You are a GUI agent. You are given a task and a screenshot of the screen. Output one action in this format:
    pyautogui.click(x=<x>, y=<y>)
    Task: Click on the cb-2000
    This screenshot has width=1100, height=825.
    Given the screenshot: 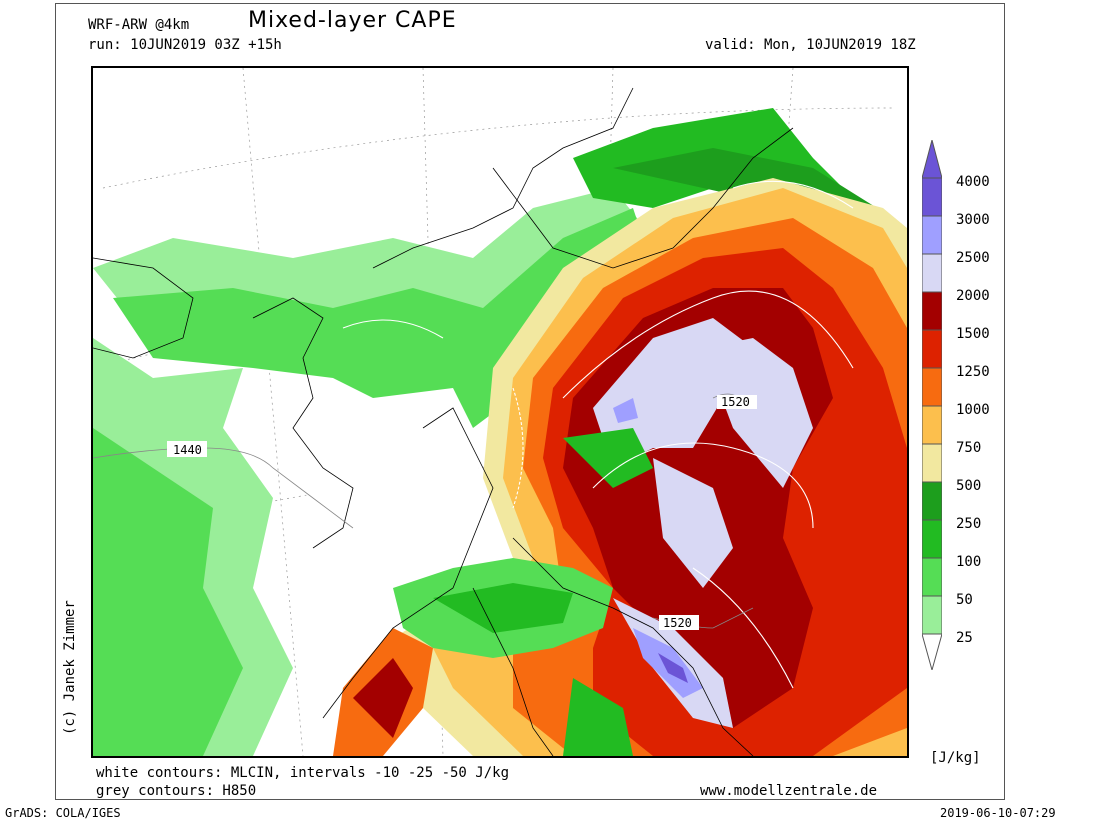 What is the action you would take?
    pyautogui.click(x=932, y=311)
    